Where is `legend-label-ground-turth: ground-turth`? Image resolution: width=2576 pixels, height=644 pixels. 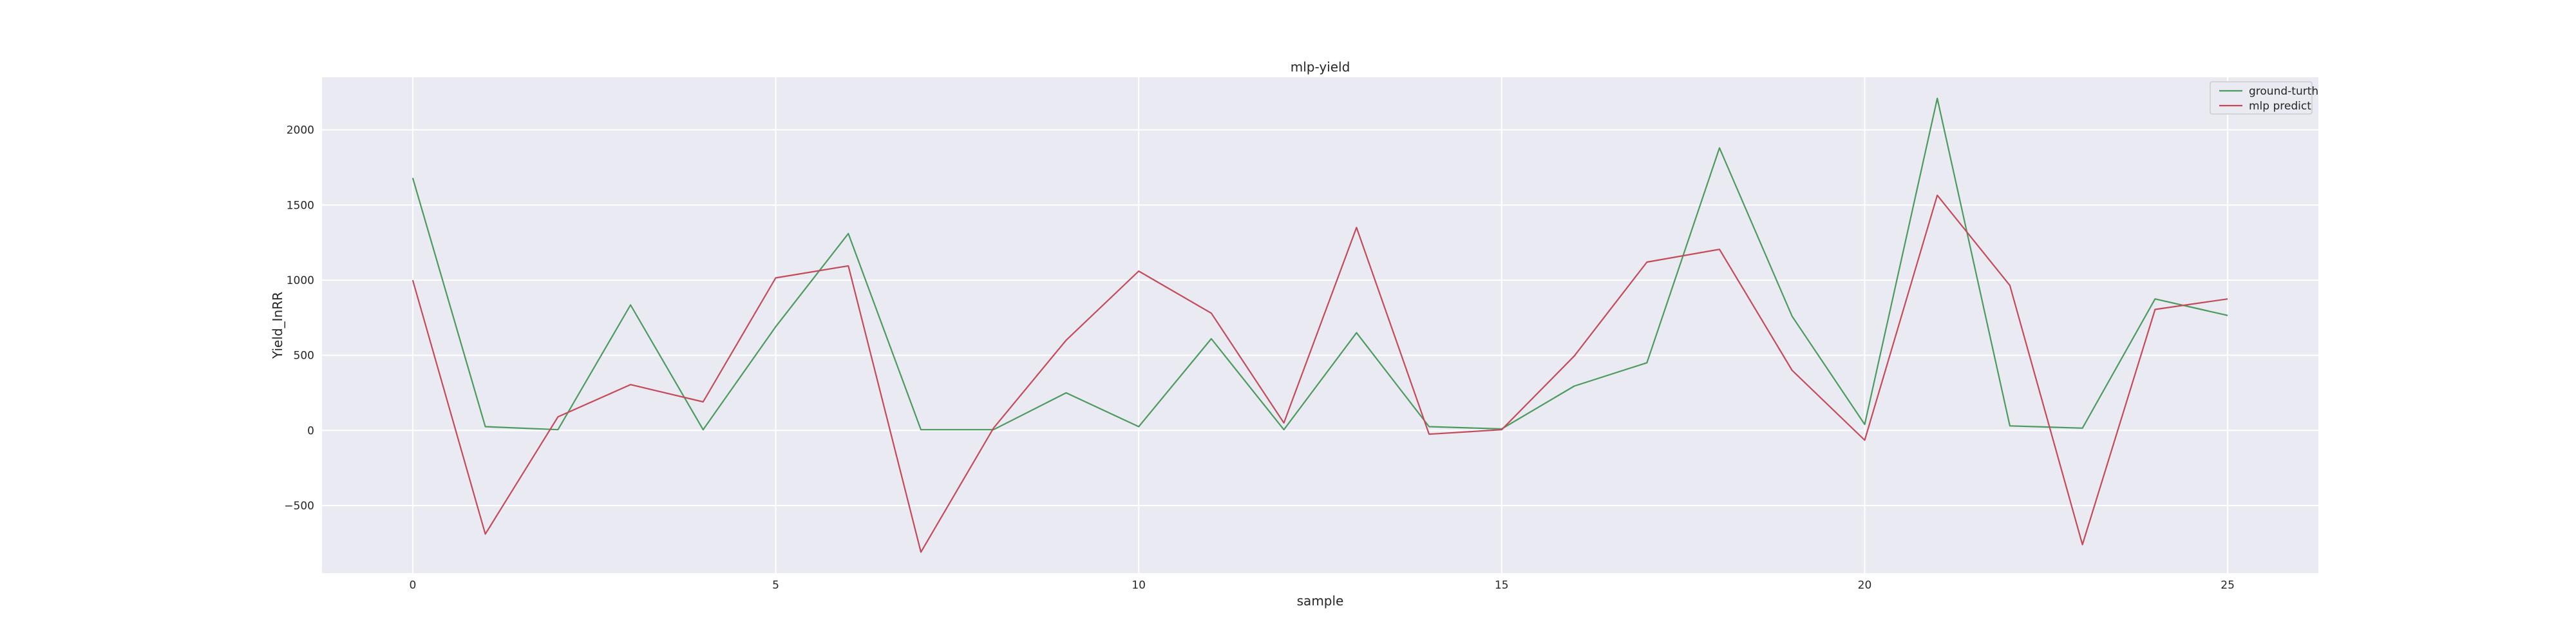 legend-label-ground-turth: ground-turth is located at coordinates (2283, 92).